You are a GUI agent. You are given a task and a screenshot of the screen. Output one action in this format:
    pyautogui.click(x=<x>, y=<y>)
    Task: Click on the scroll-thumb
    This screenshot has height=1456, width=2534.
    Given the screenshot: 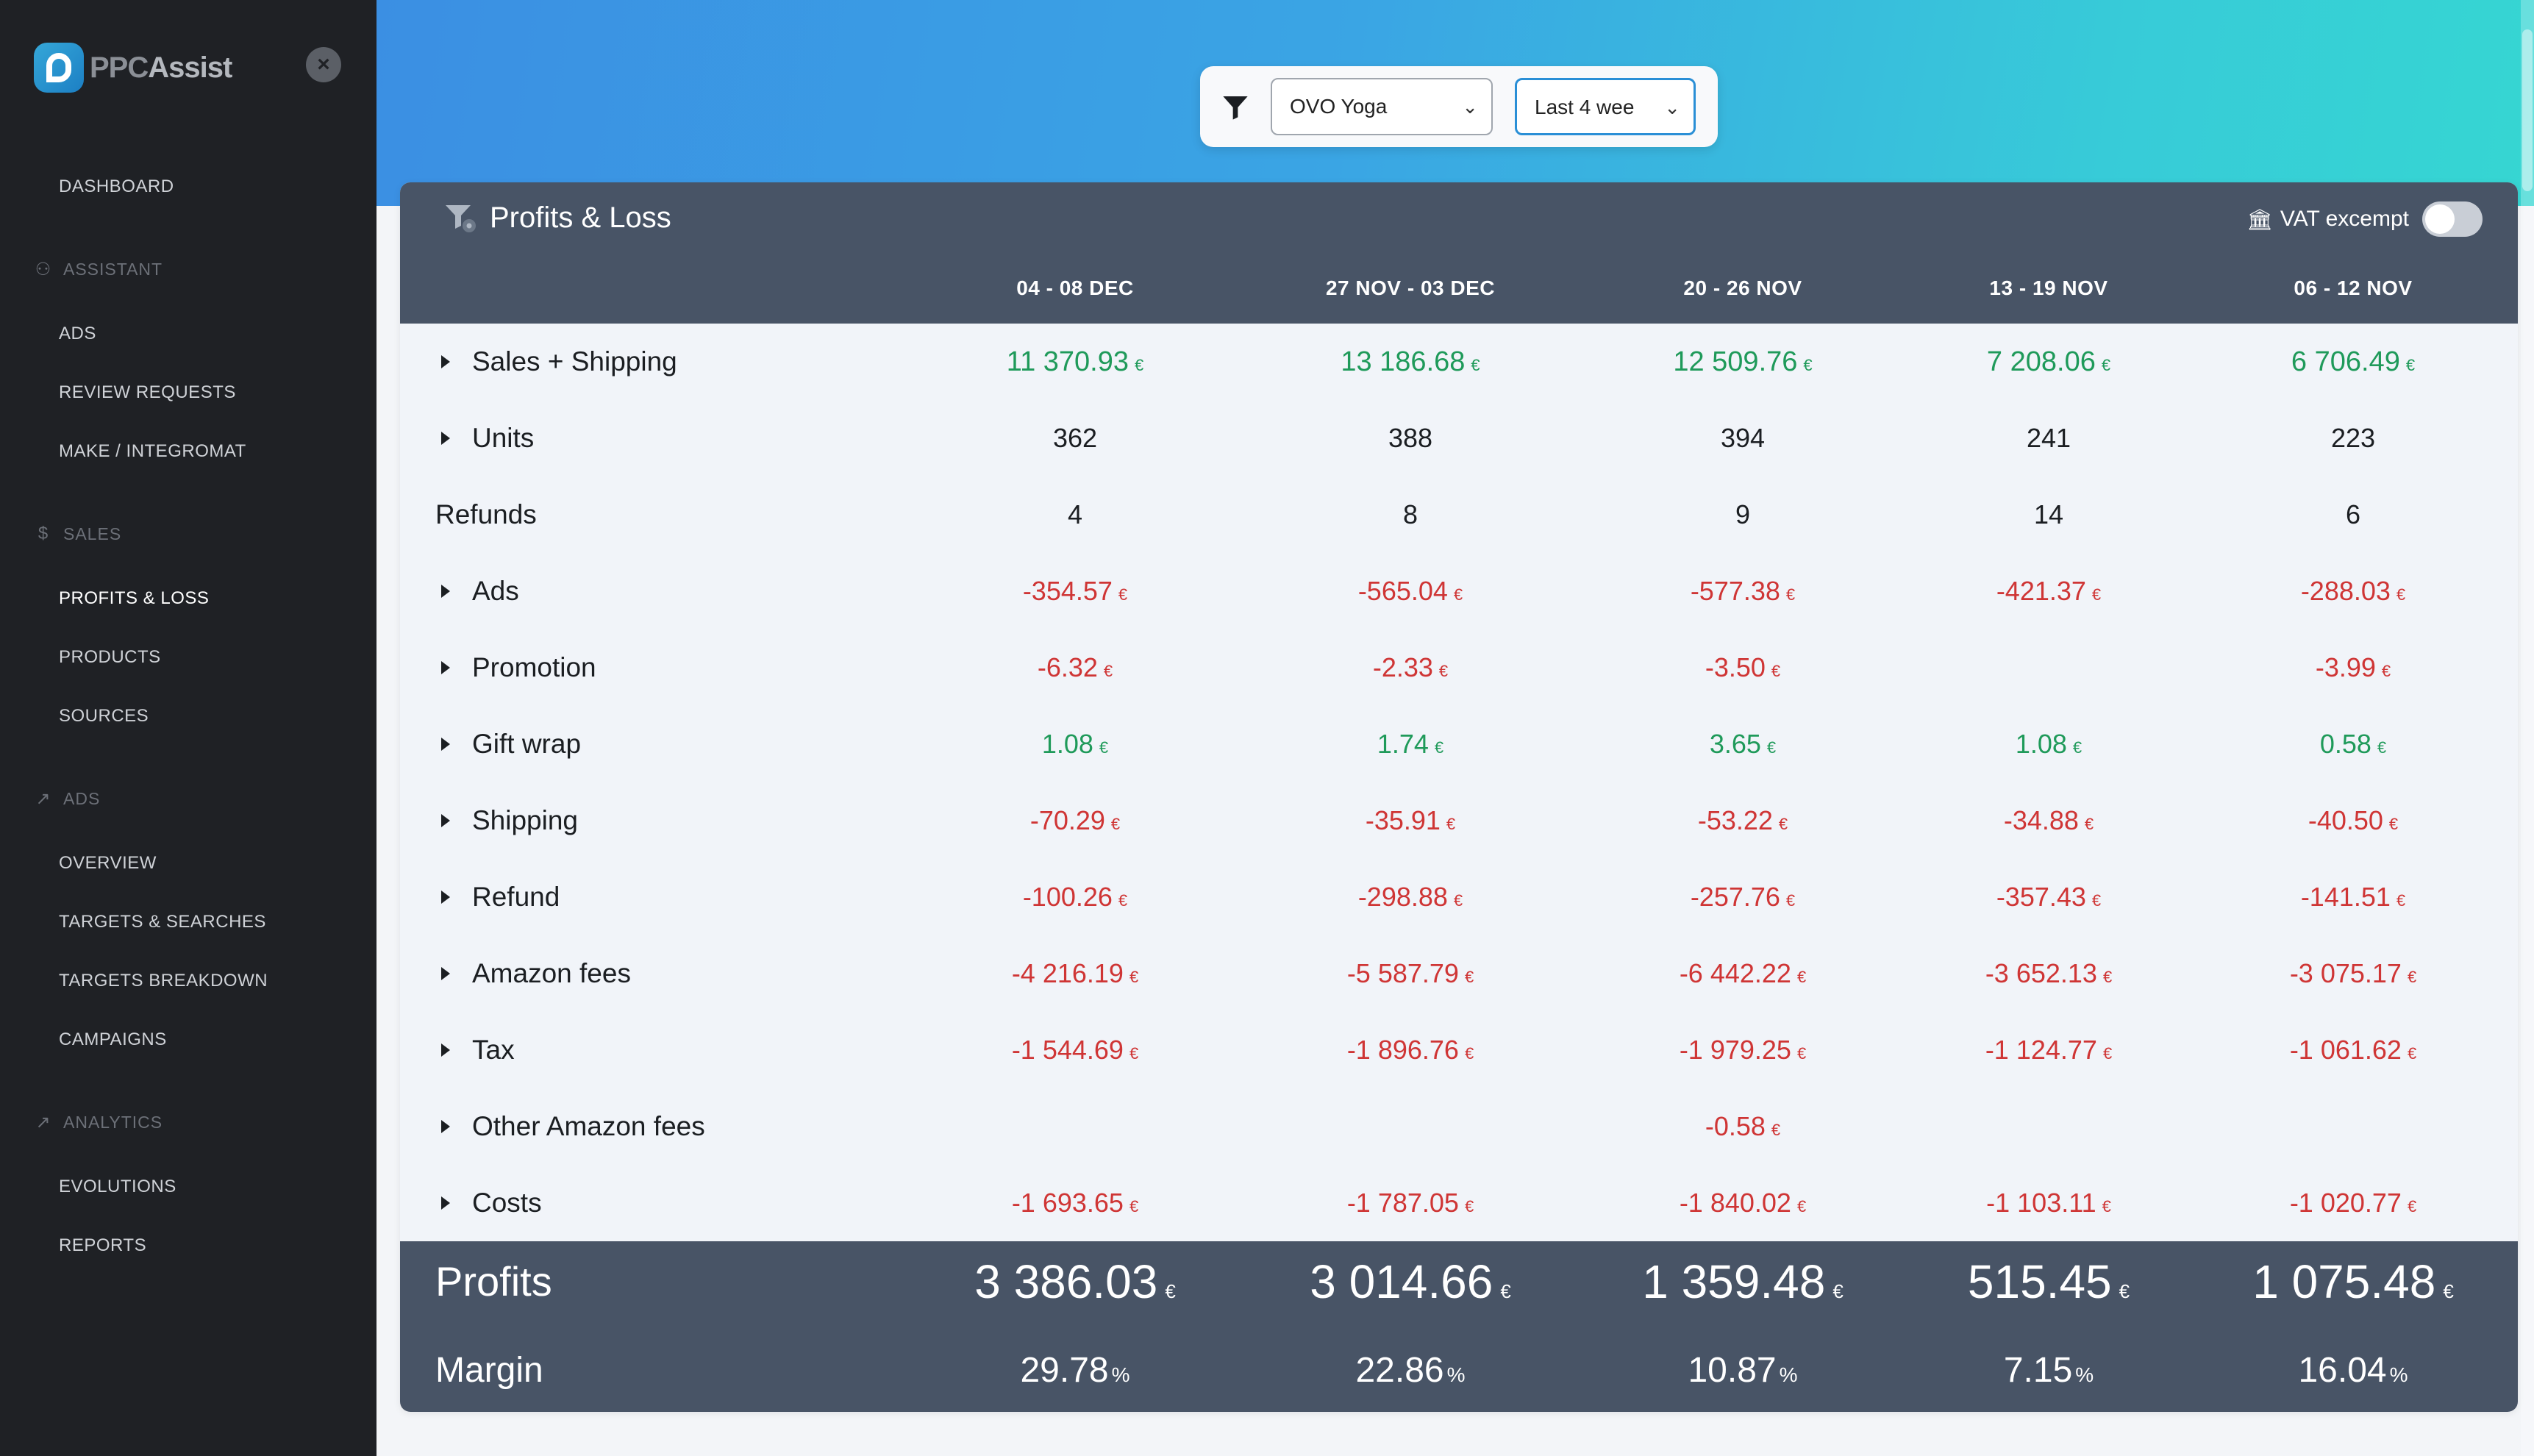 What is the action you would take?
    pyautogui.click(x=2527, y=110)
    